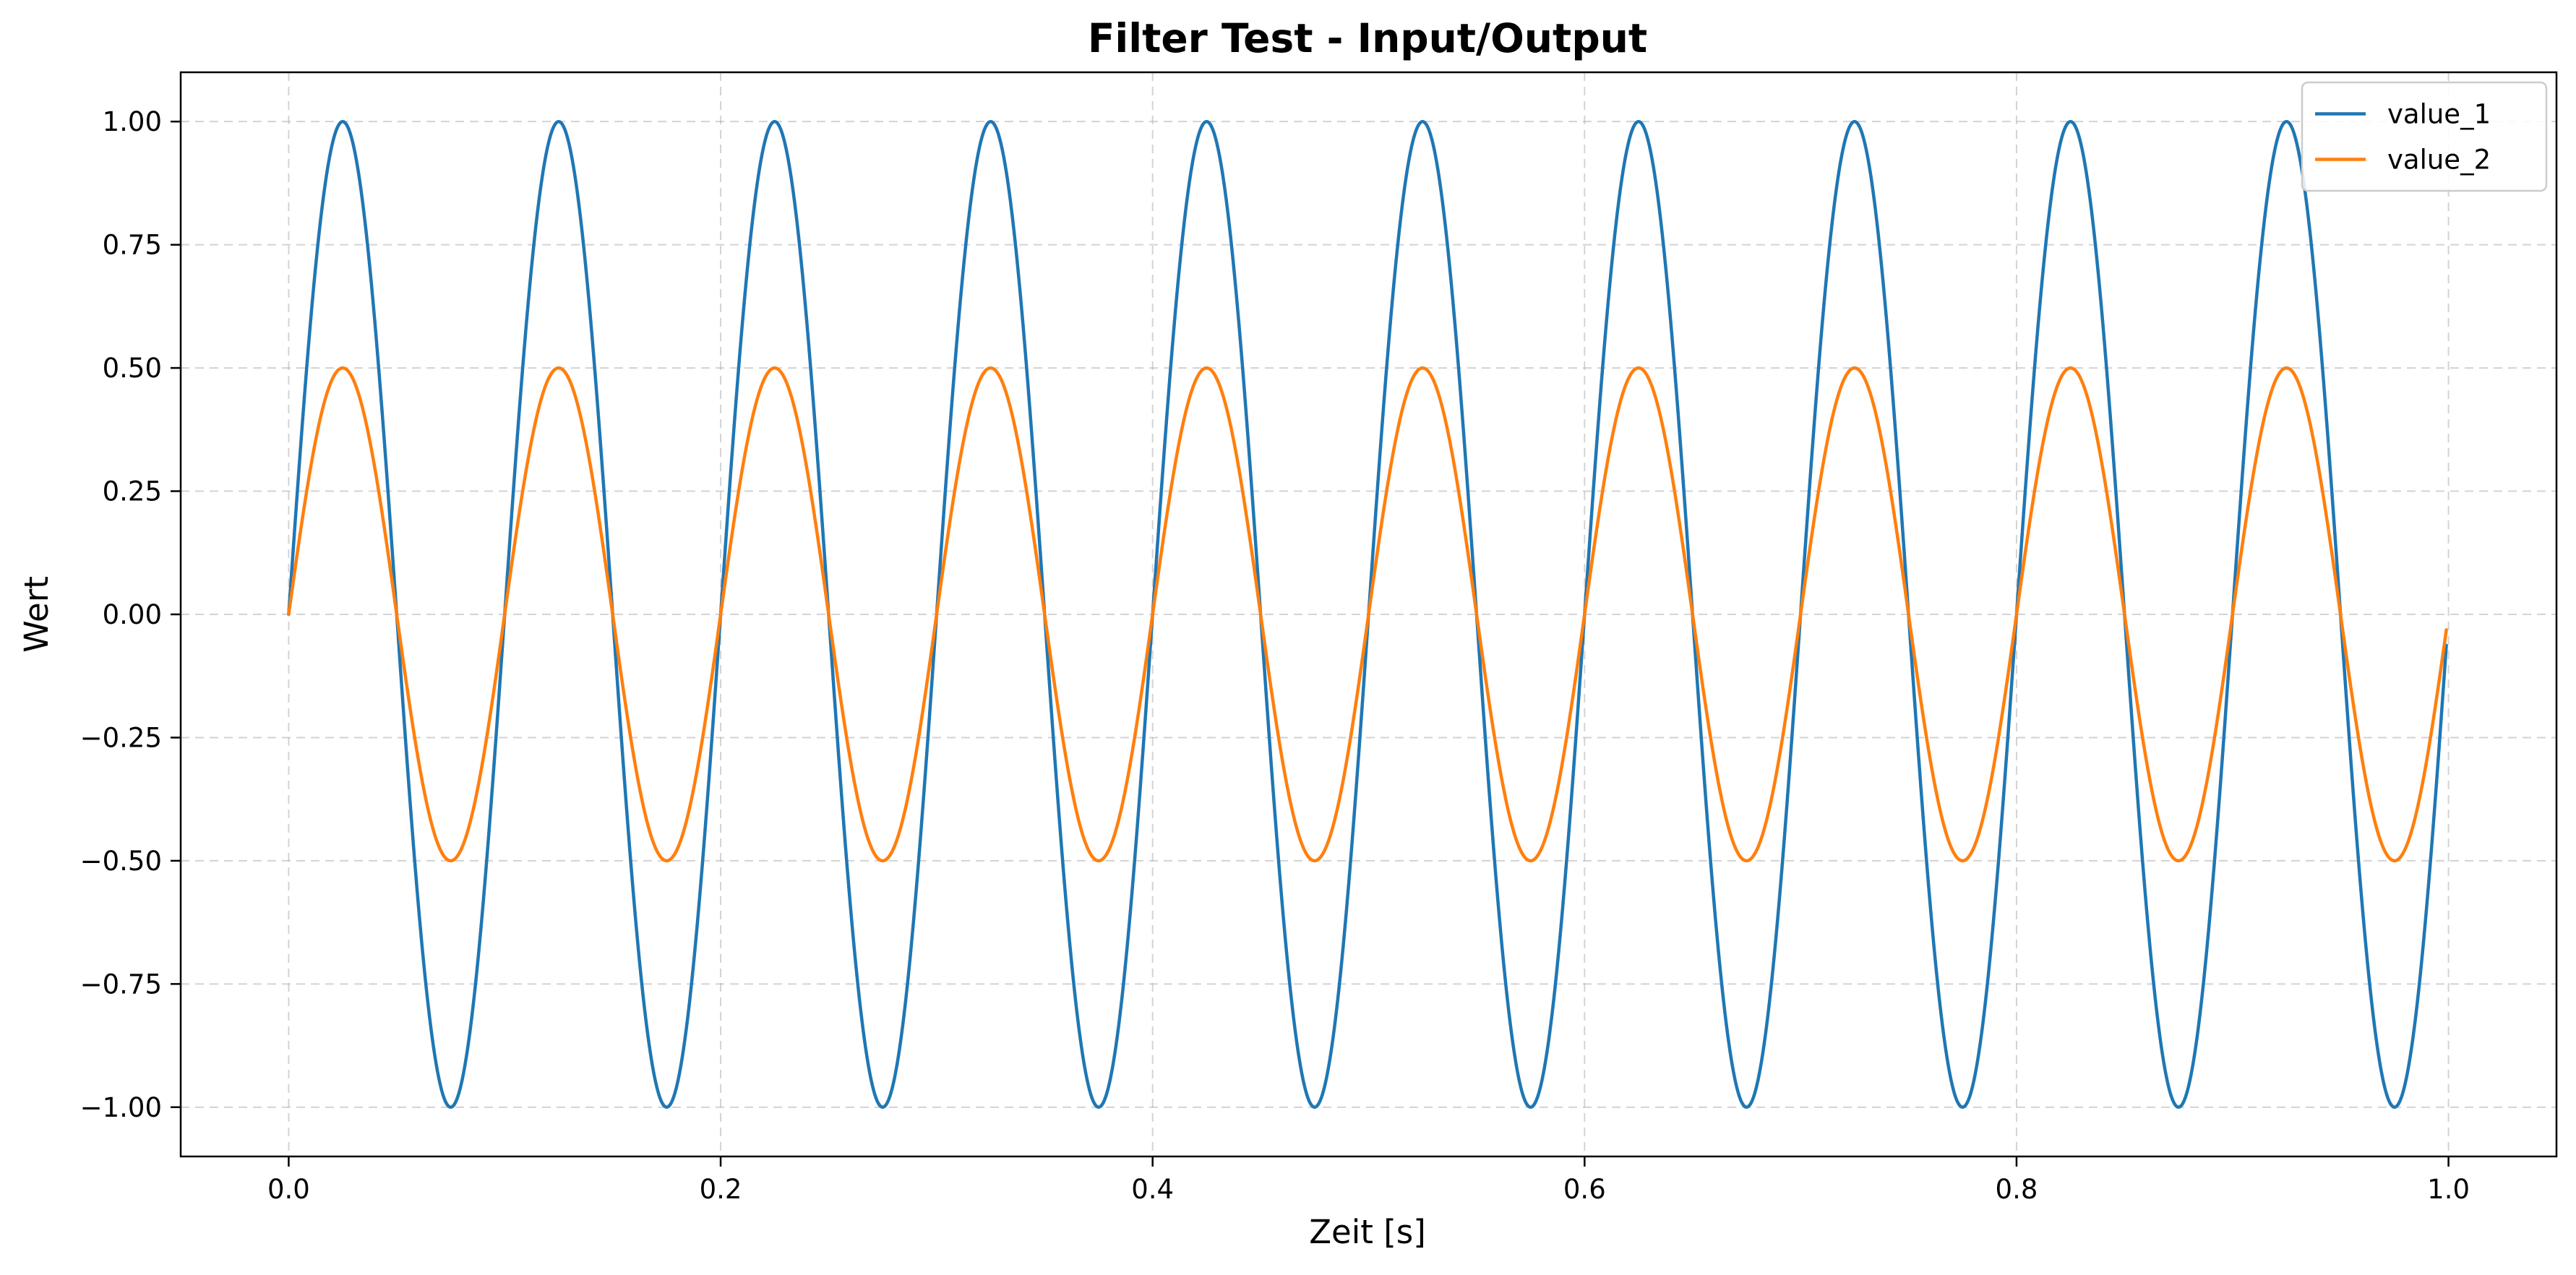  What do you see at coordinates (1585, 1189) in the screenshot?
I see `x-tick-label: 0.6` at bounding box center [1585, 1189].